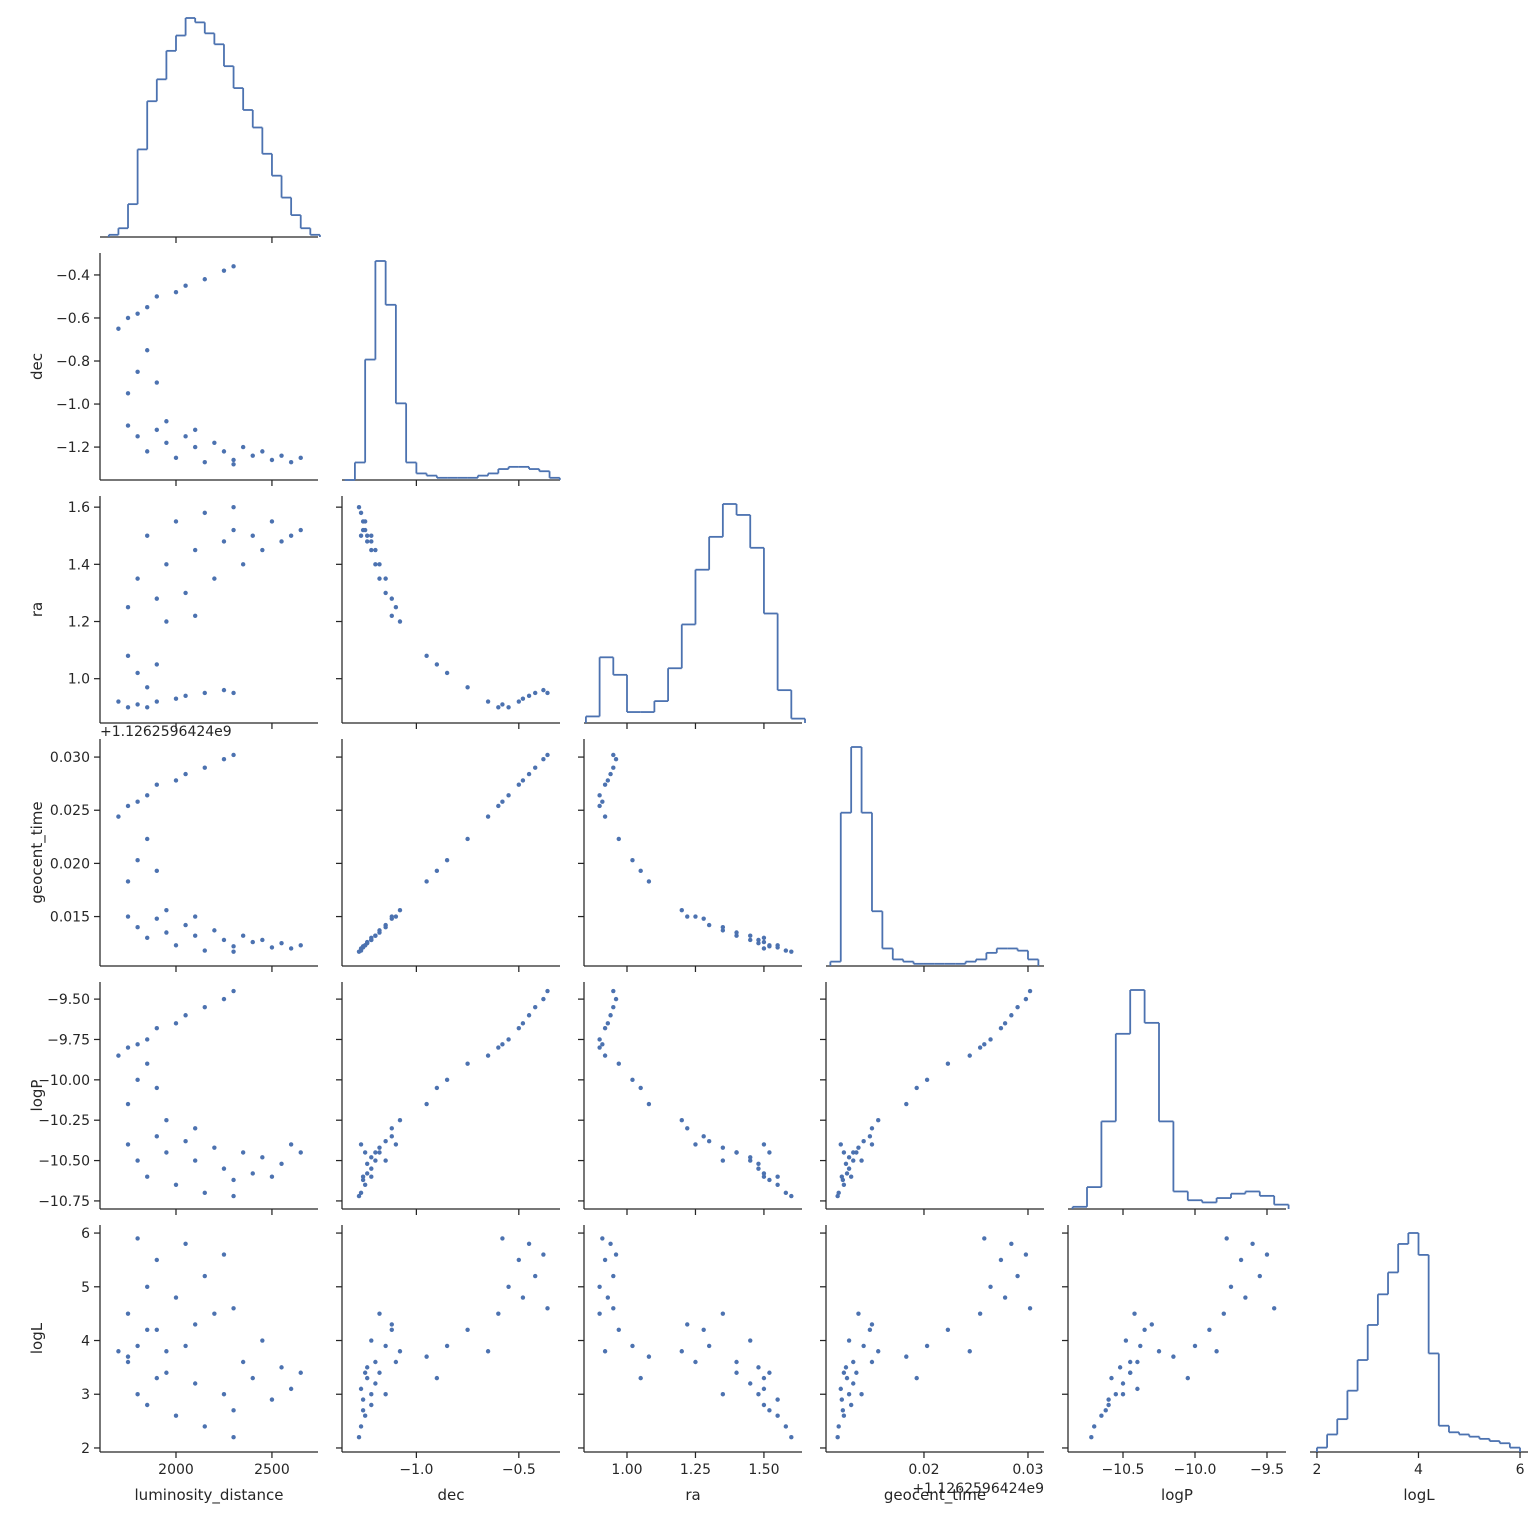 The width and height of the screenshot is (1538, 1518). Describe the element at coordinates (70, 811) in the screenshot. I see `y-tick-label: 0.025` at that location.